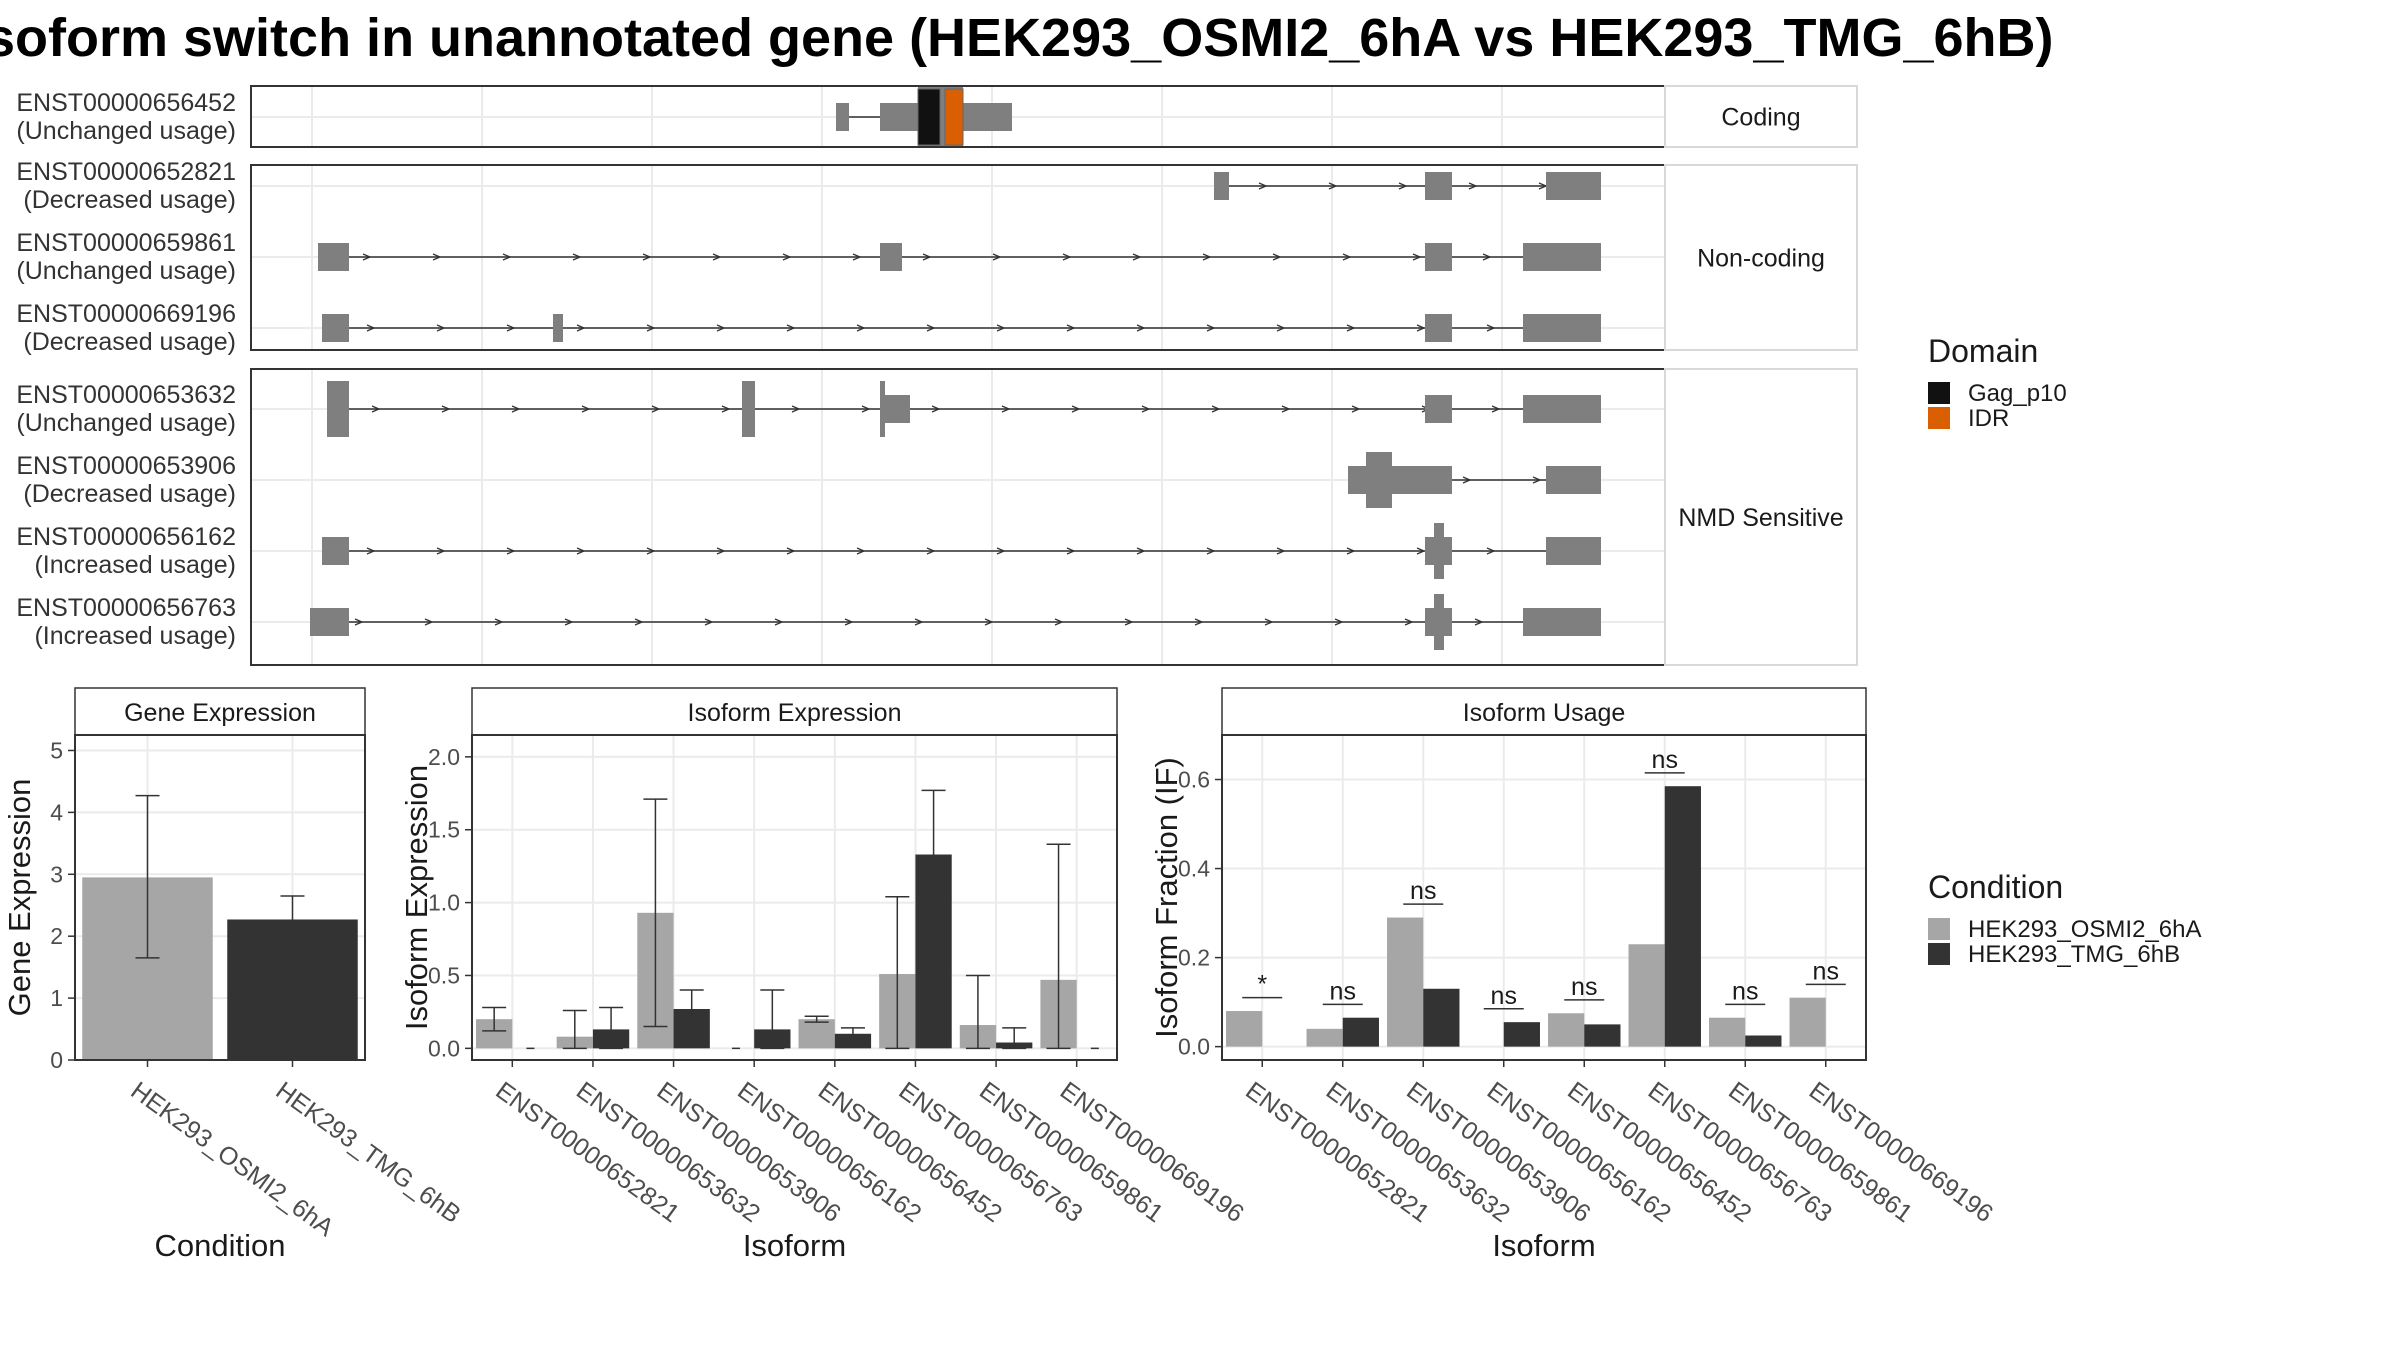 The height and width of the screenshot is (1350, 2400). What do you see at coordinates (126, 608) in the screenshot?
I see `isoform-id-label: ENST00000656763` at bounding box center [126, 608].